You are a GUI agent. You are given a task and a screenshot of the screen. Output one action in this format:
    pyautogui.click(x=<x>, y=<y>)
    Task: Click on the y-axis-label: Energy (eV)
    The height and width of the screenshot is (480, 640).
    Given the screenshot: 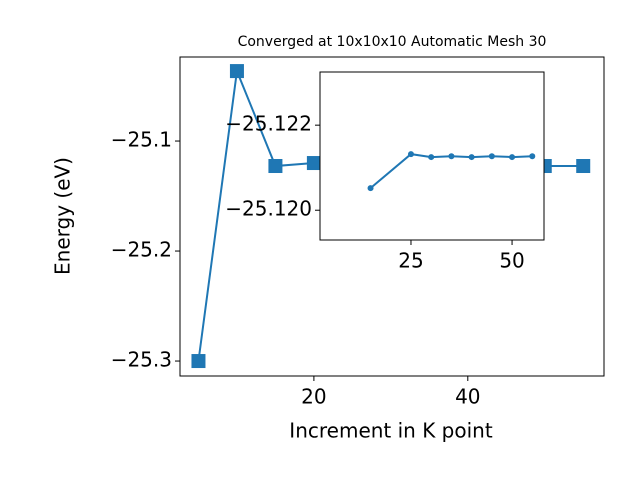 What is the action you would take?
    pyautogui.click(x=63, y=216)
    